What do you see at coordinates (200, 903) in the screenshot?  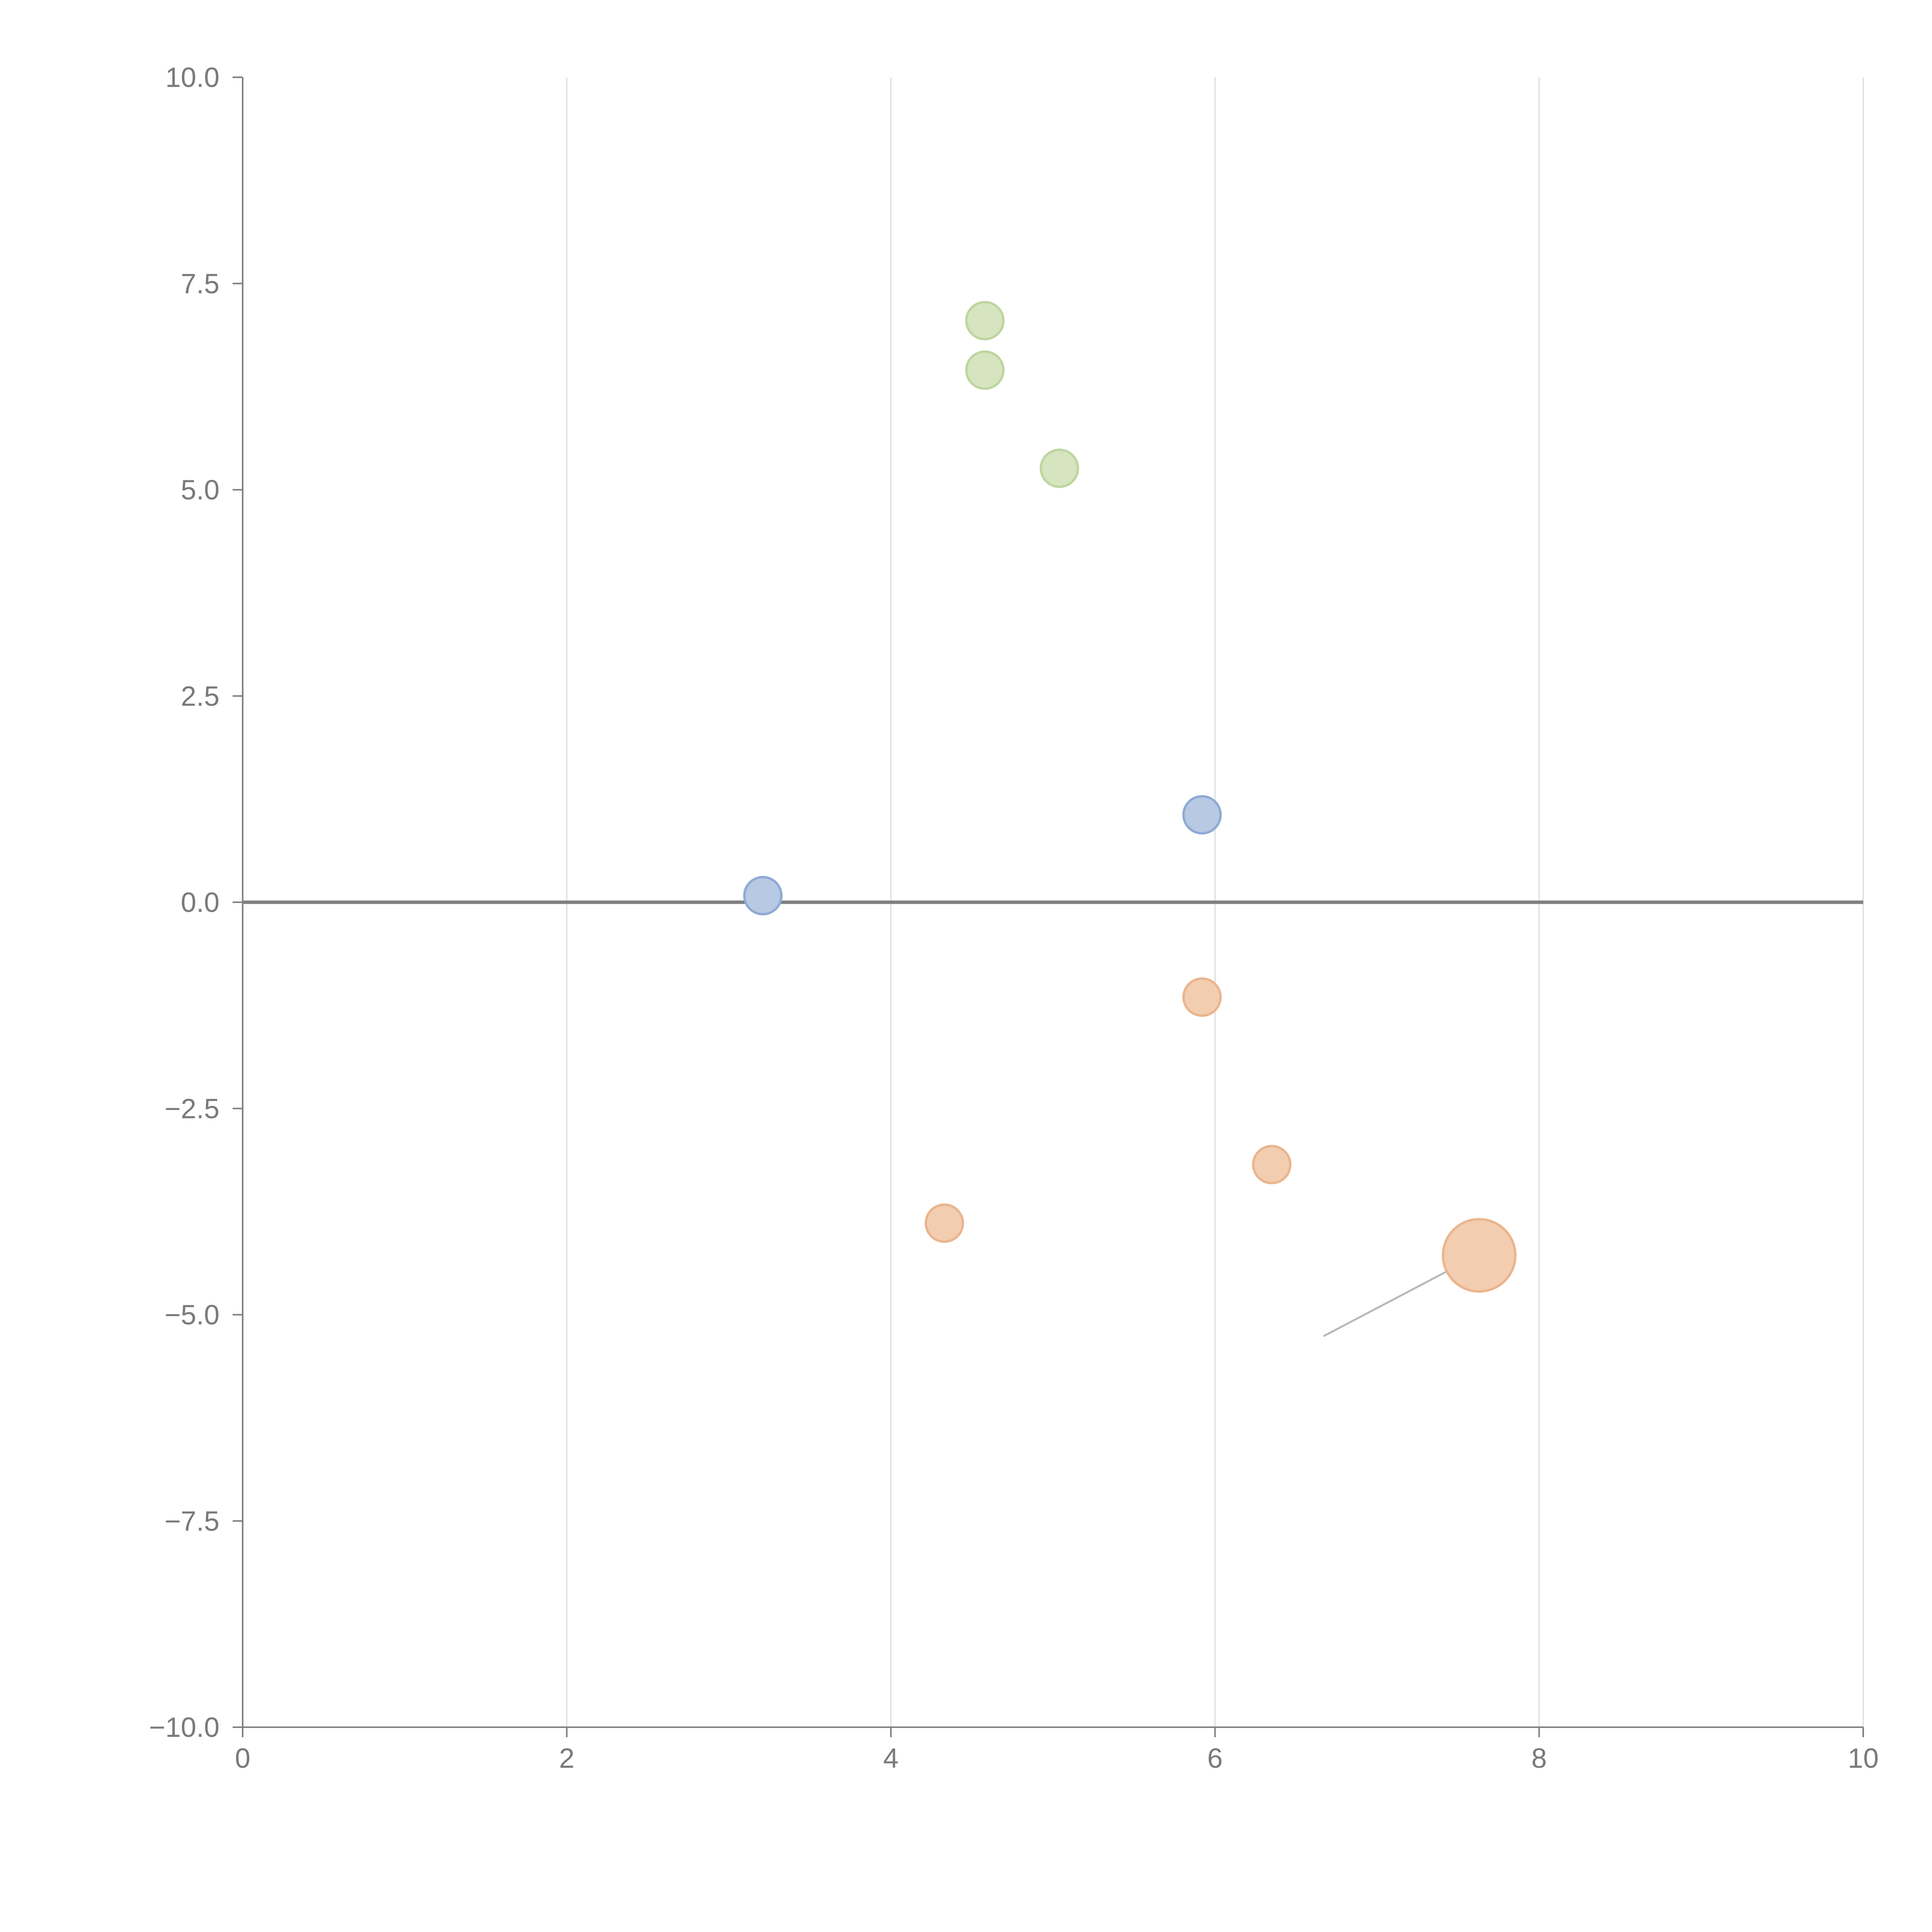 I see `y-tick-label: 0.0` at bounding box center [200, 903].